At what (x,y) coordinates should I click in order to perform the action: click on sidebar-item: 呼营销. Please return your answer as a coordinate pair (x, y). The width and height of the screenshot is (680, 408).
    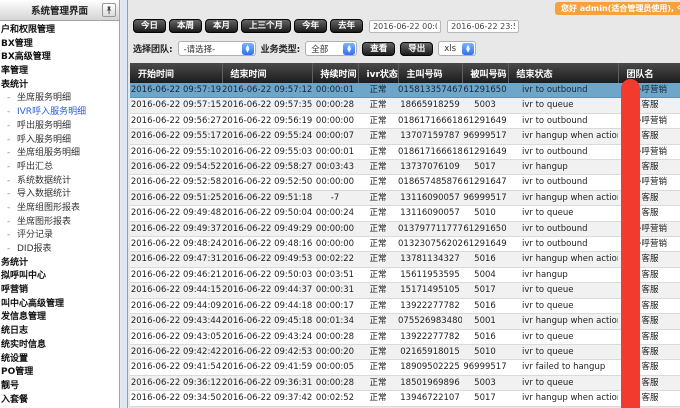
    Looking at the image, I should click on (59, 291).